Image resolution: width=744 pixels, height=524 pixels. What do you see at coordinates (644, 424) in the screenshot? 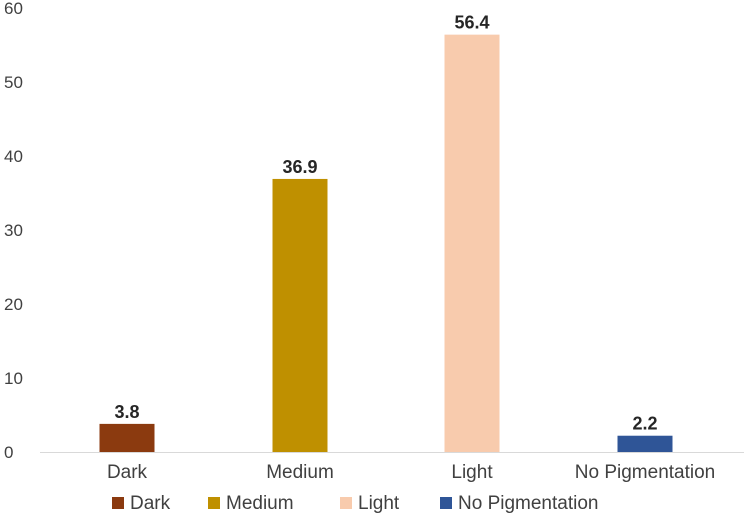
I see `data-label: 2.2` at bounding box center [644, 424].